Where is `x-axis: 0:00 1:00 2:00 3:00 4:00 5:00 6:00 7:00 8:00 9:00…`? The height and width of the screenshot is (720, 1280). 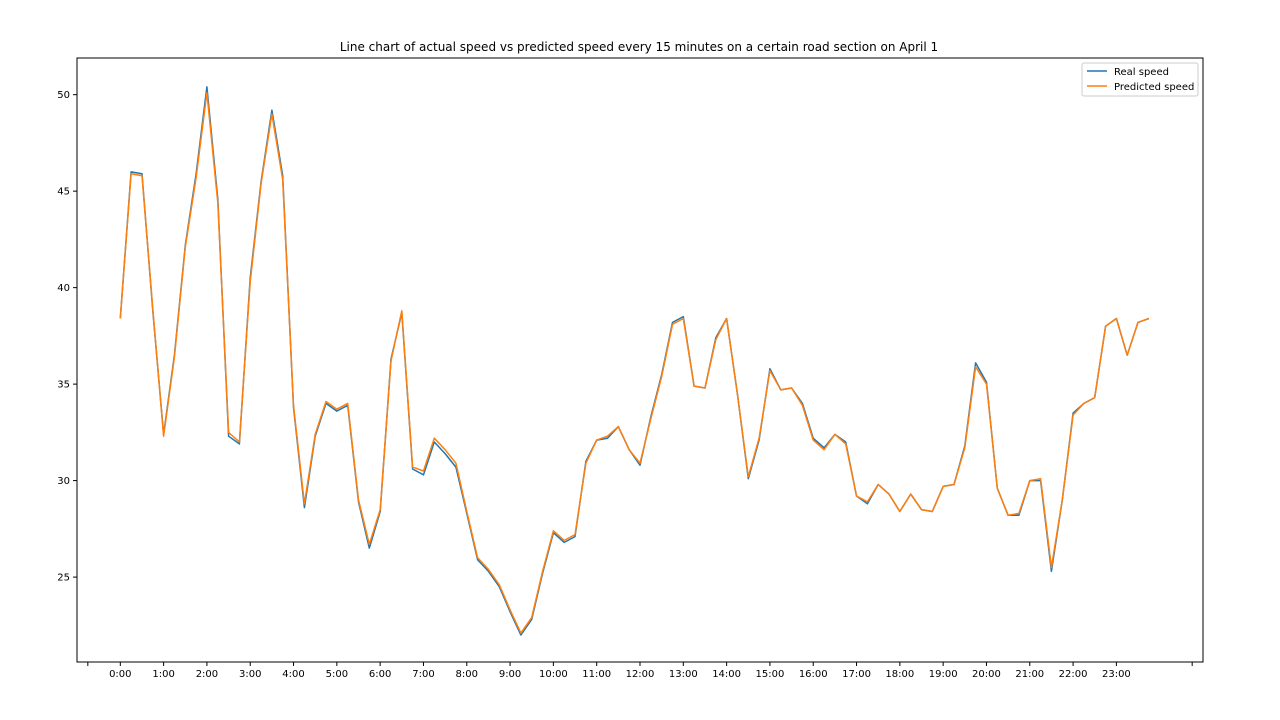
x-axis: 0:00 1:00 2:00 3:00 4:00 5:00 6:00 7:00 8:00 9:00… is located at coordinates (640, 671).